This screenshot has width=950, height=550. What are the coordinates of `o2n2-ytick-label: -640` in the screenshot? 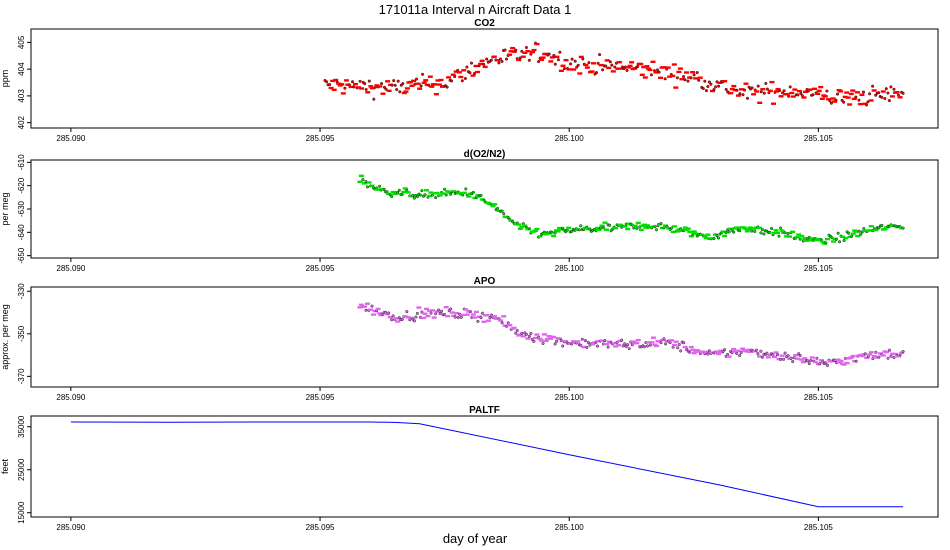 It's located at (21, 232).